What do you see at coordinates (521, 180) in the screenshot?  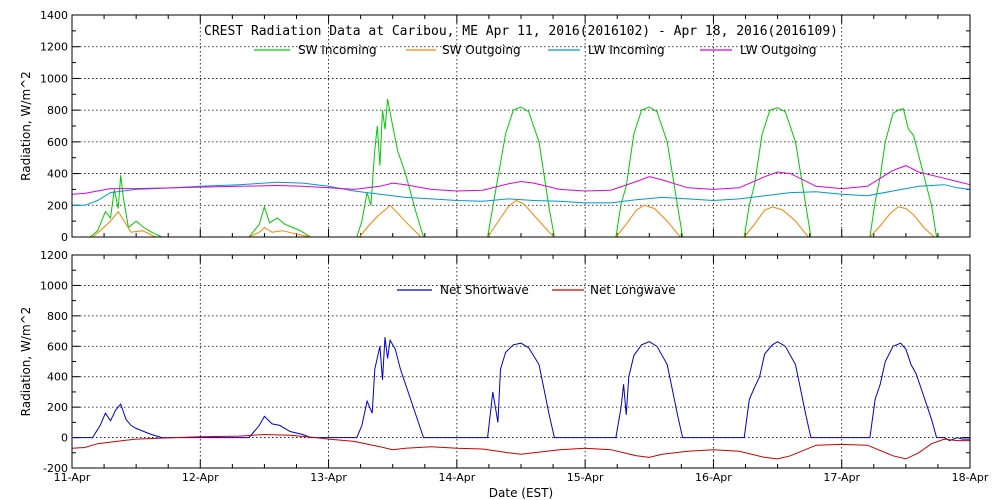 I see `series-line-lw-outgoing` at bounding box center [521, 180].